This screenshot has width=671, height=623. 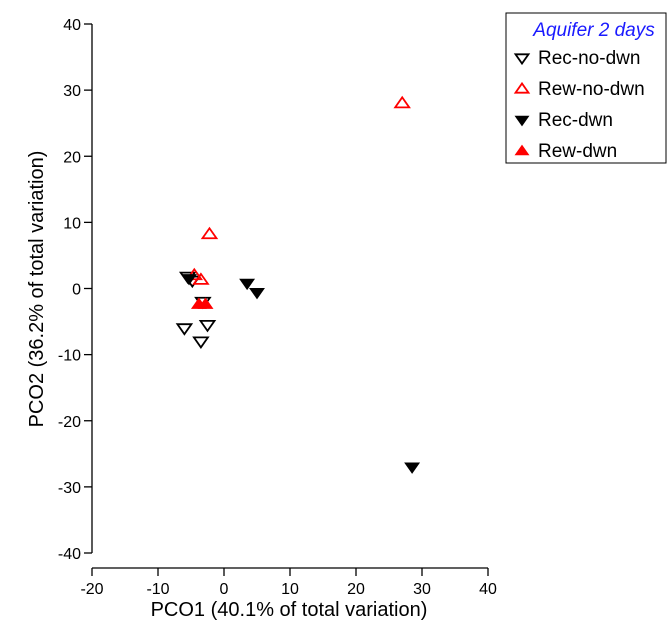 What do you see at coordinates (422, 589) in the screenshot?
I see `x-tick-label: 30` at bounding box center [422, 589].